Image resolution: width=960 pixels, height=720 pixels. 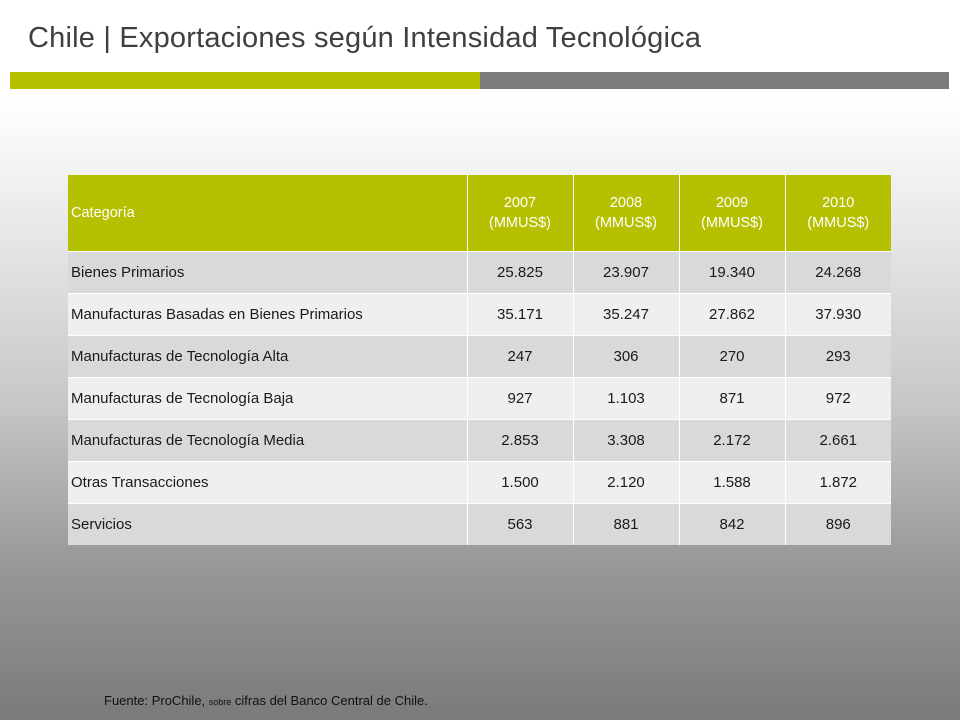 What do you see at coordinates (838, 203) in the screenshot?
I see `header-year: 2010` at bounding box center [838, 203].